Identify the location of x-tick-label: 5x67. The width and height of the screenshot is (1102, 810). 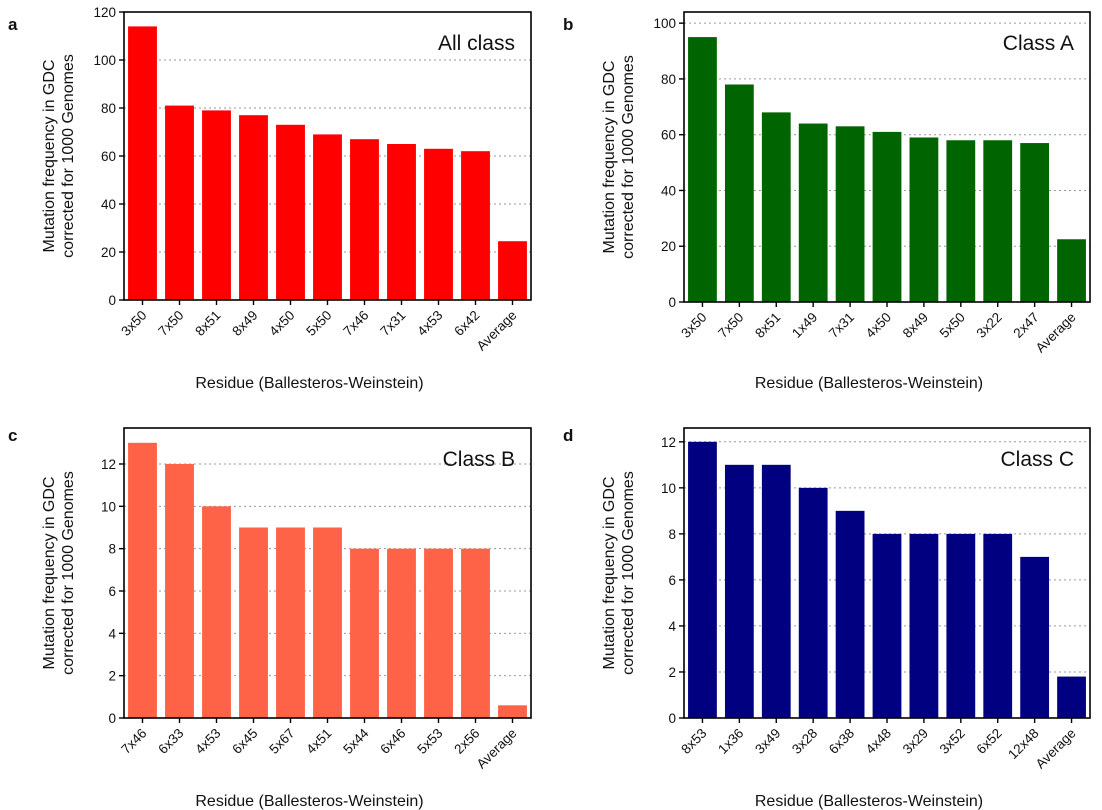
(281, 741).